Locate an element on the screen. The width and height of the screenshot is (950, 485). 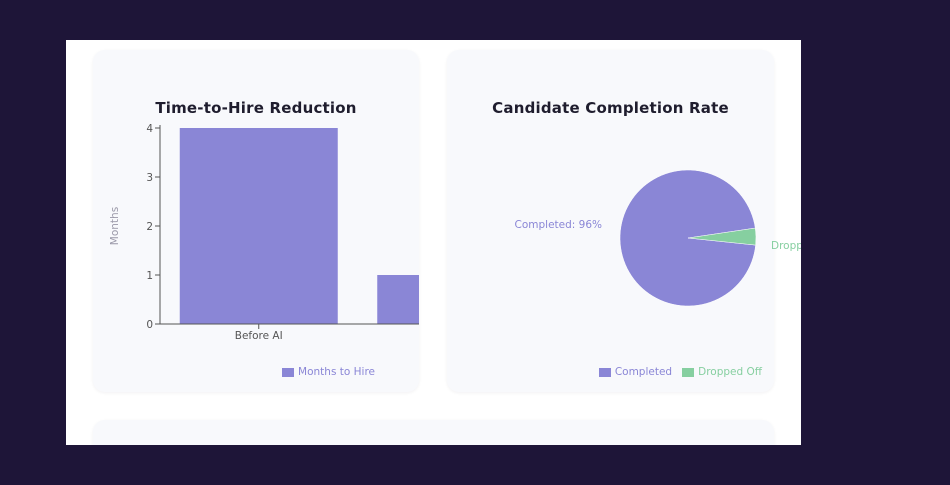
data-label-completed: Completed: 96% is located at coordinates (559, 225).